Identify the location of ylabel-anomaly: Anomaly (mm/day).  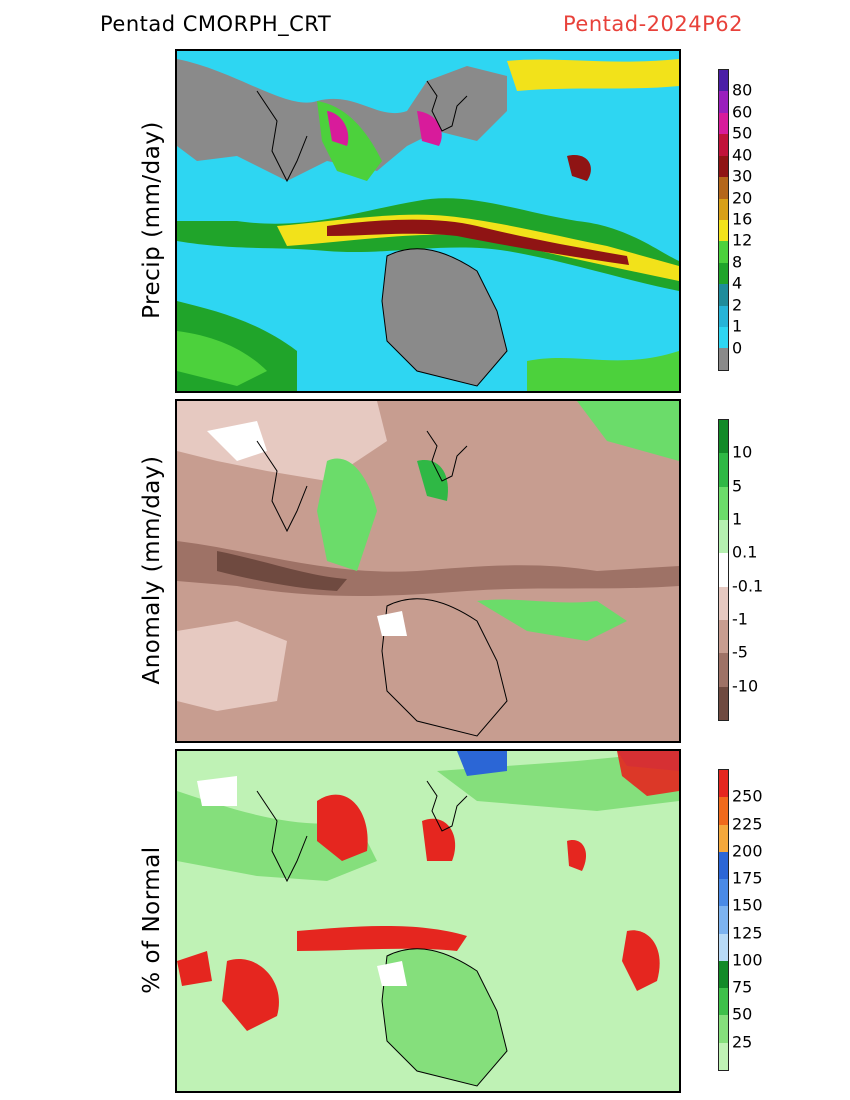
(152, 570).